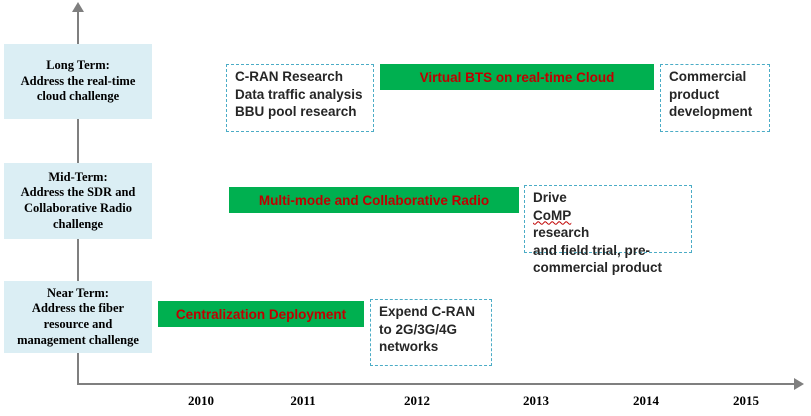 This screenshot has height=416, width=811. I want to click on commercial-development-box: Commercial product development, so click(715, 98).